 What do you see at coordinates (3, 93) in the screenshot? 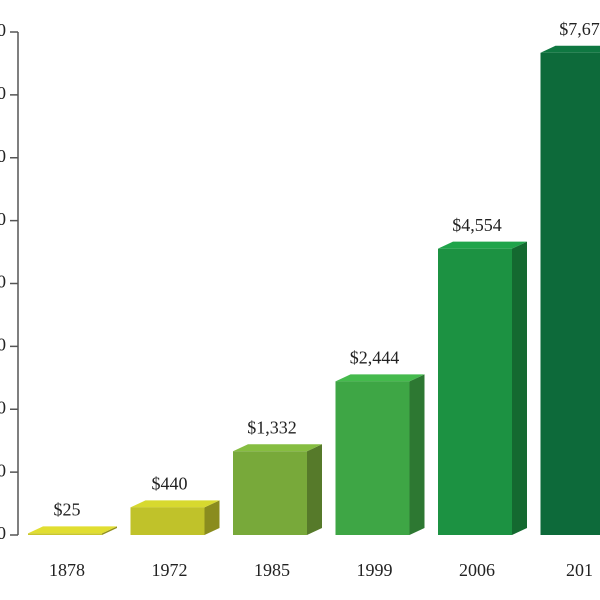
I see `y-tick-label: 7000` at bounding box center [3, 93].